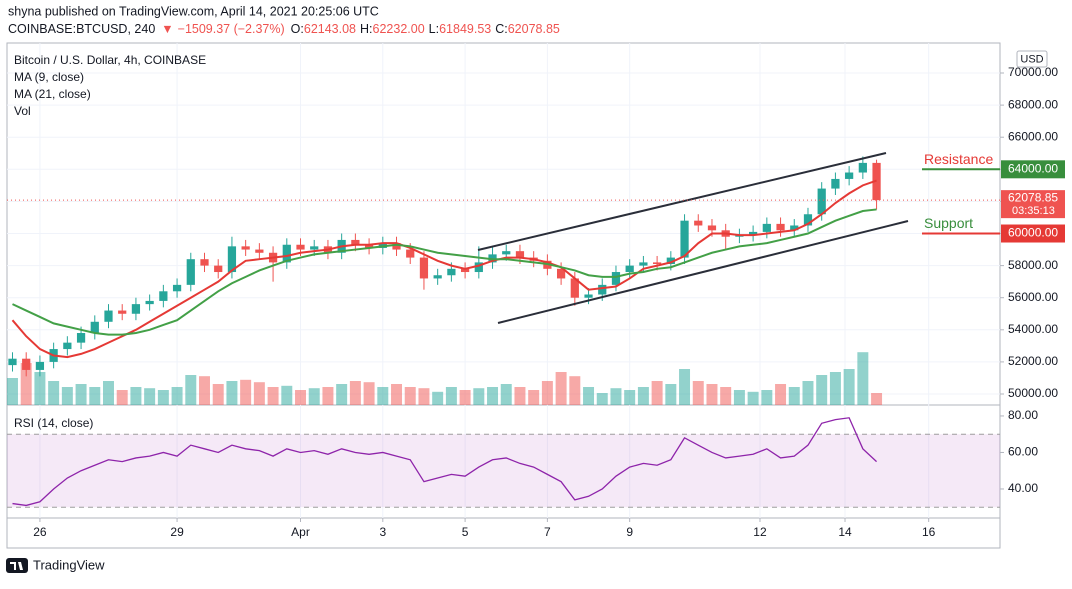 Image resolution: width=1072 pixels, height=589 pixels. I want to click on rsi-tick-label: 40.00, so click(1023, 488).